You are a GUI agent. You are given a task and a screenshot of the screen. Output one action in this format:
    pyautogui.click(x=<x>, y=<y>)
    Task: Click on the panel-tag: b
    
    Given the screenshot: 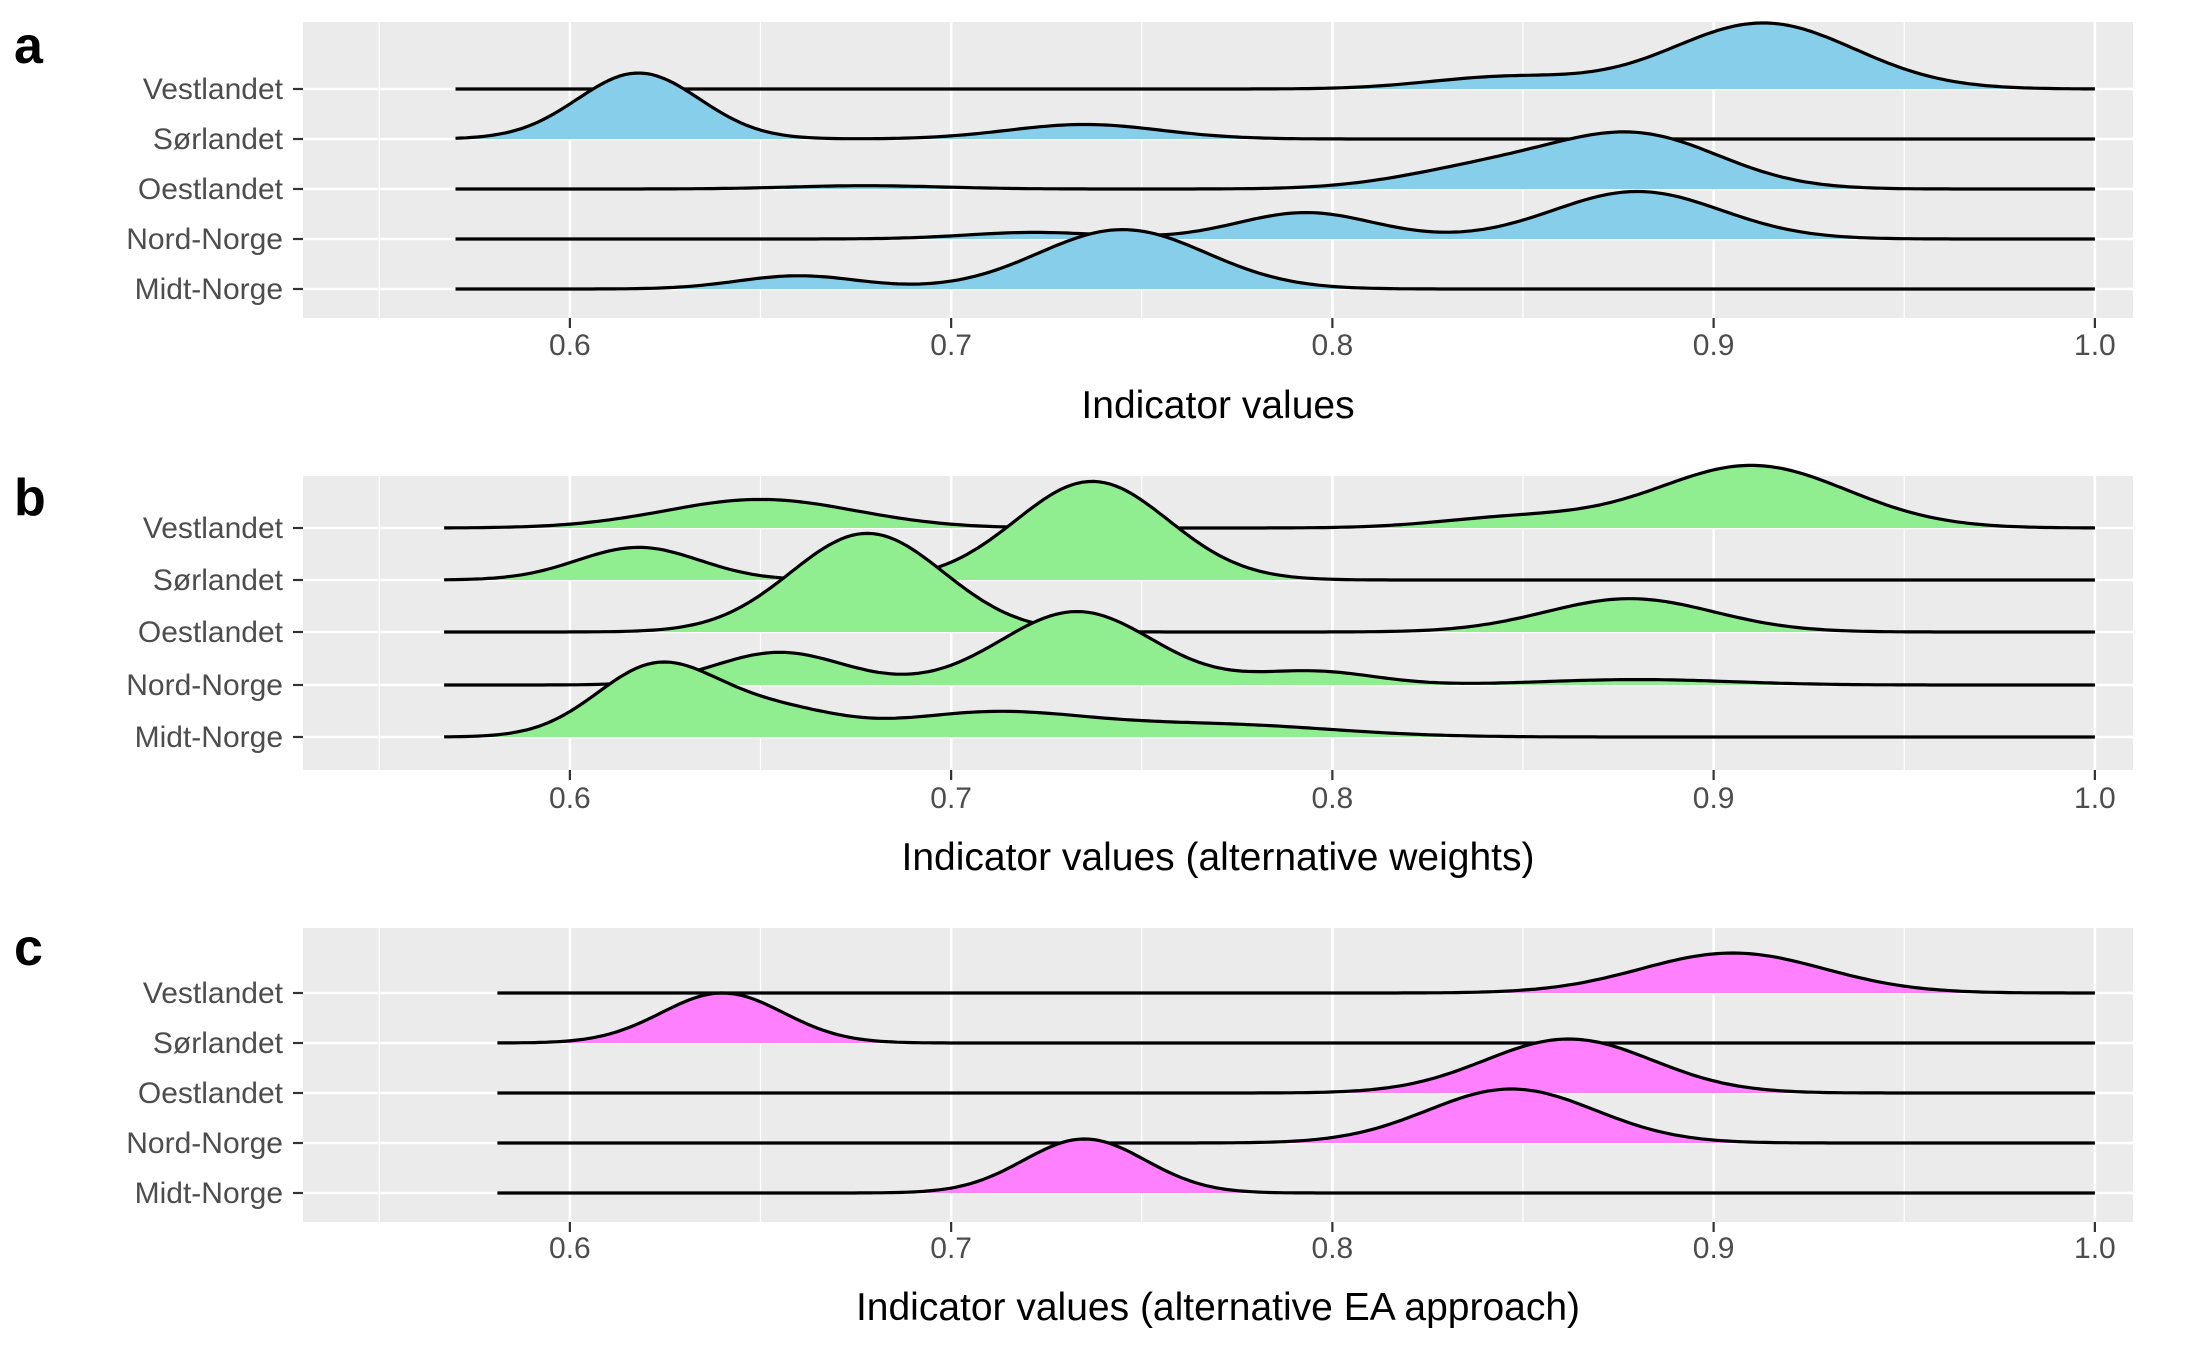 What is the action you would take?
    pyautogui.click(x=30, y=498)
    